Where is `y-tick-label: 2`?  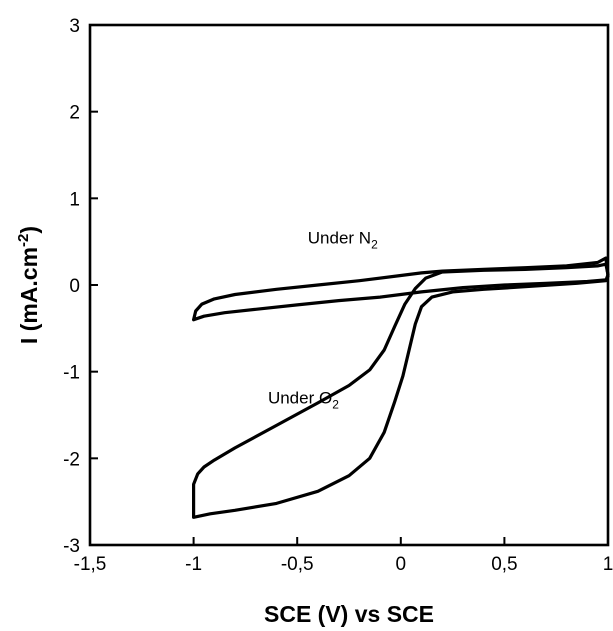
y-tick-label: 2 is located at coordinates (74, 113).